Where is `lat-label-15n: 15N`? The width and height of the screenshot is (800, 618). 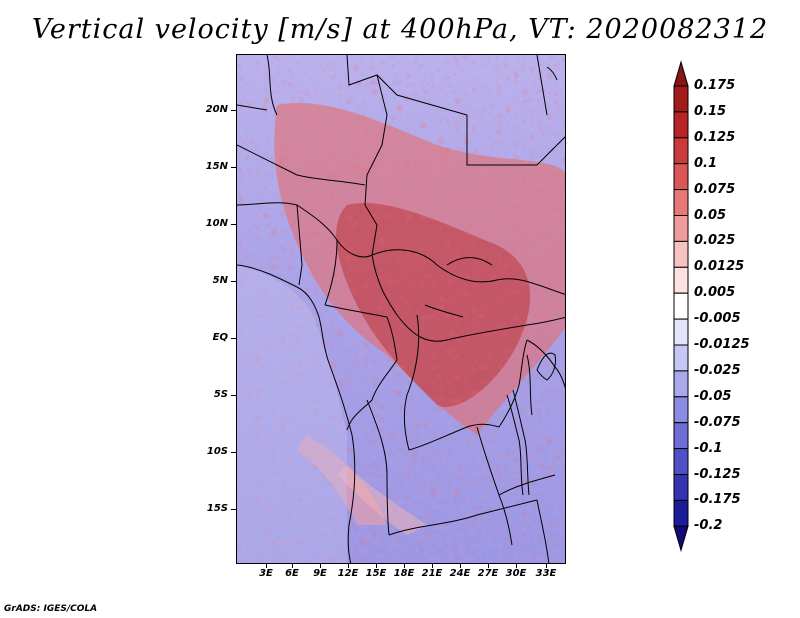
lat-label-15n: 15N is located at coordinates (216, 166).